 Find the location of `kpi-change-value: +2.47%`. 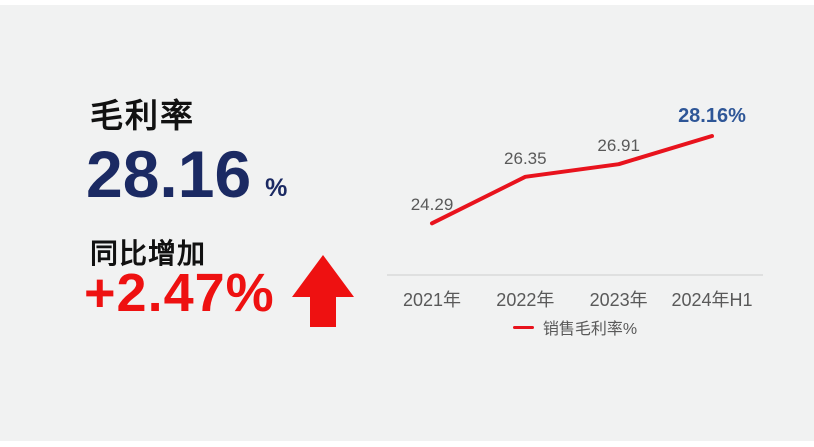

kpi-change-value: +2.47% is located at coordinates (179, 293).